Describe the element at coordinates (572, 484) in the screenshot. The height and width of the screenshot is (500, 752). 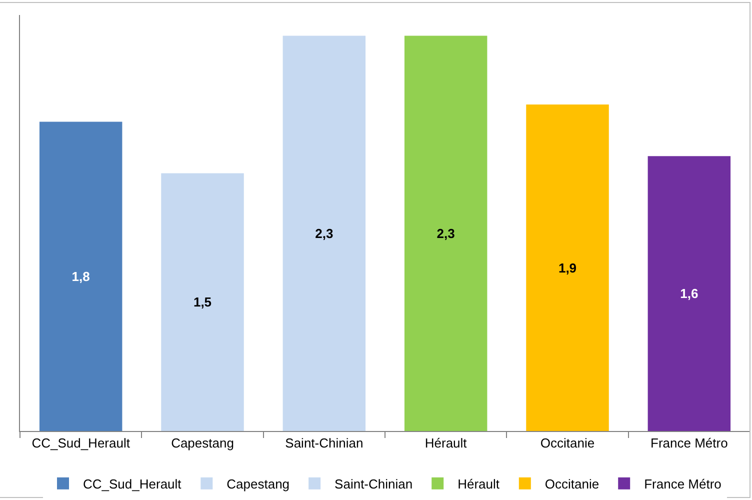
I see `legend-label: Occitanie` at that location.